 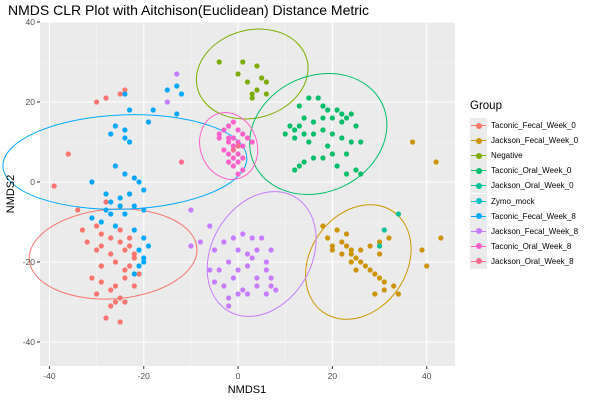 I want to click on legend-label: Jackson_Fecal_Week_8, so click(x=535, y=231).